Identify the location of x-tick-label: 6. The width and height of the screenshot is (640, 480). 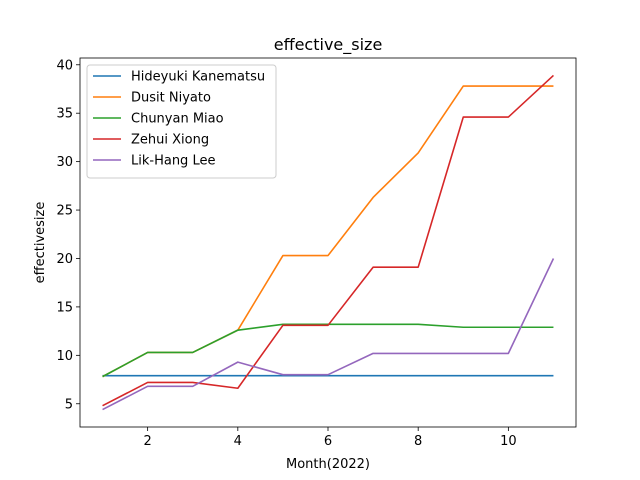
(328, 441).